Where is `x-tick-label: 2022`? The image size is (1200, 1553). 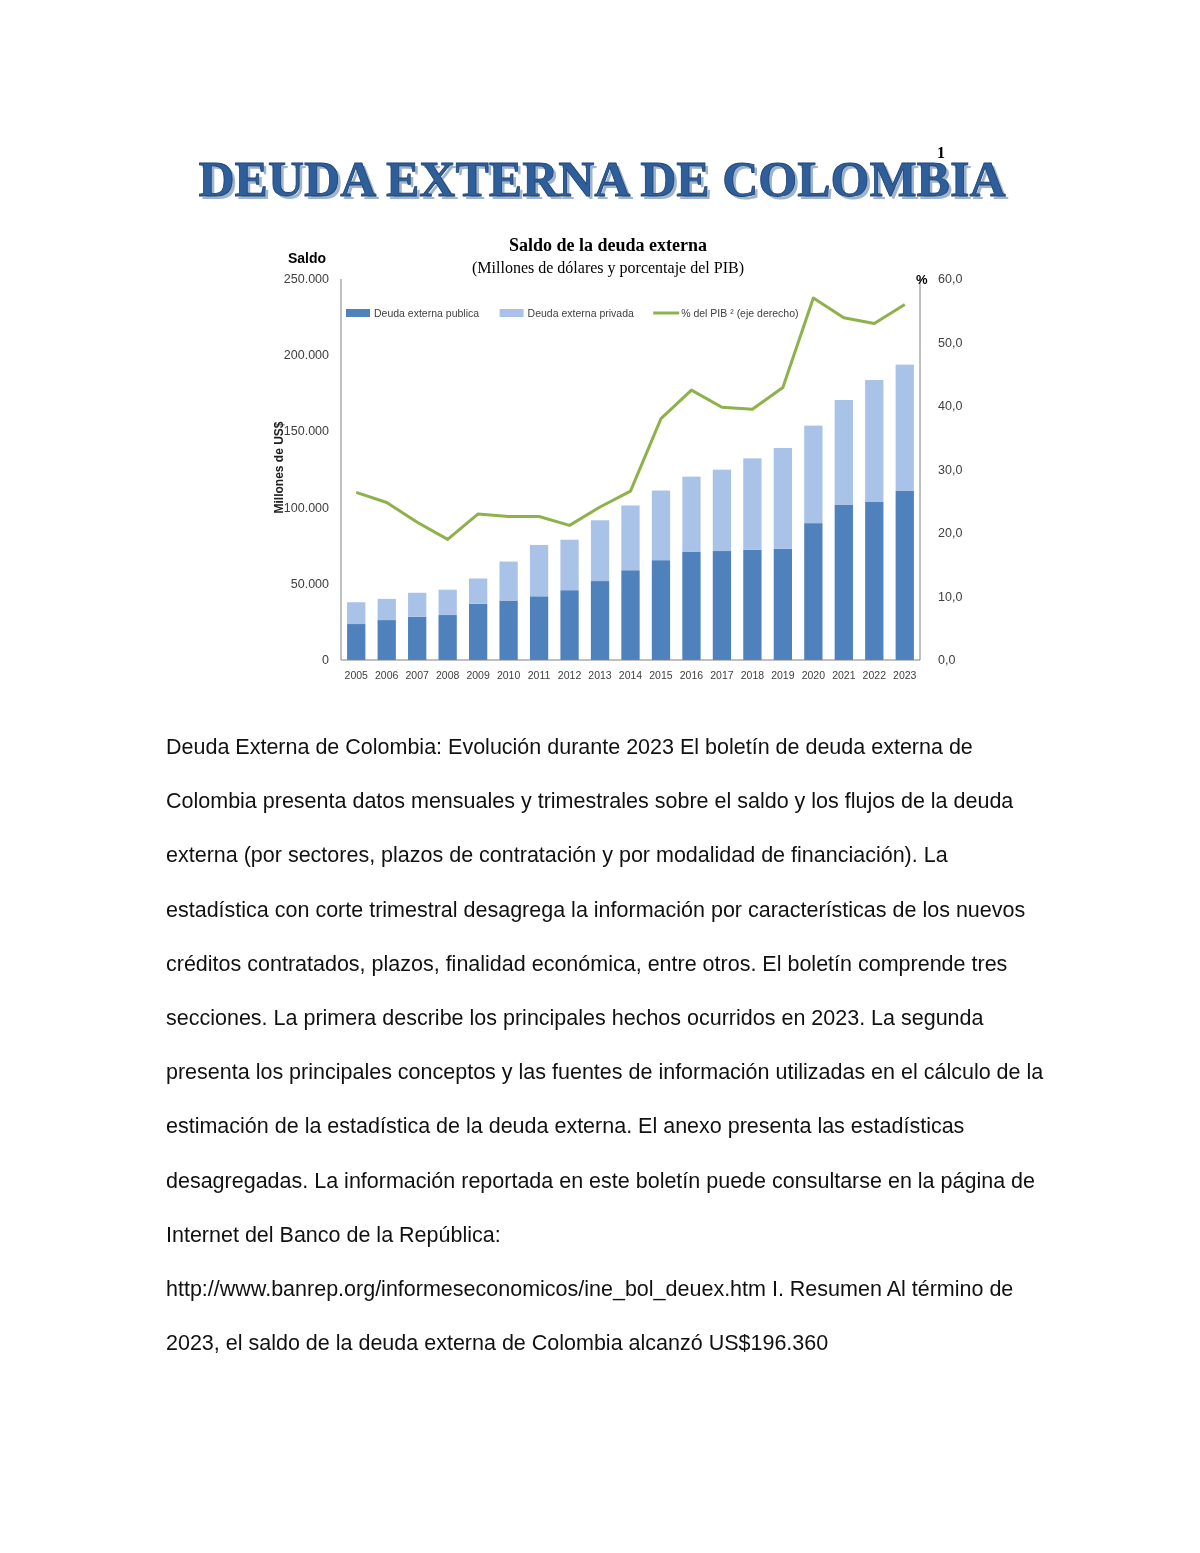
x-tick-label: 2022 is located at coordinates (874, 675).